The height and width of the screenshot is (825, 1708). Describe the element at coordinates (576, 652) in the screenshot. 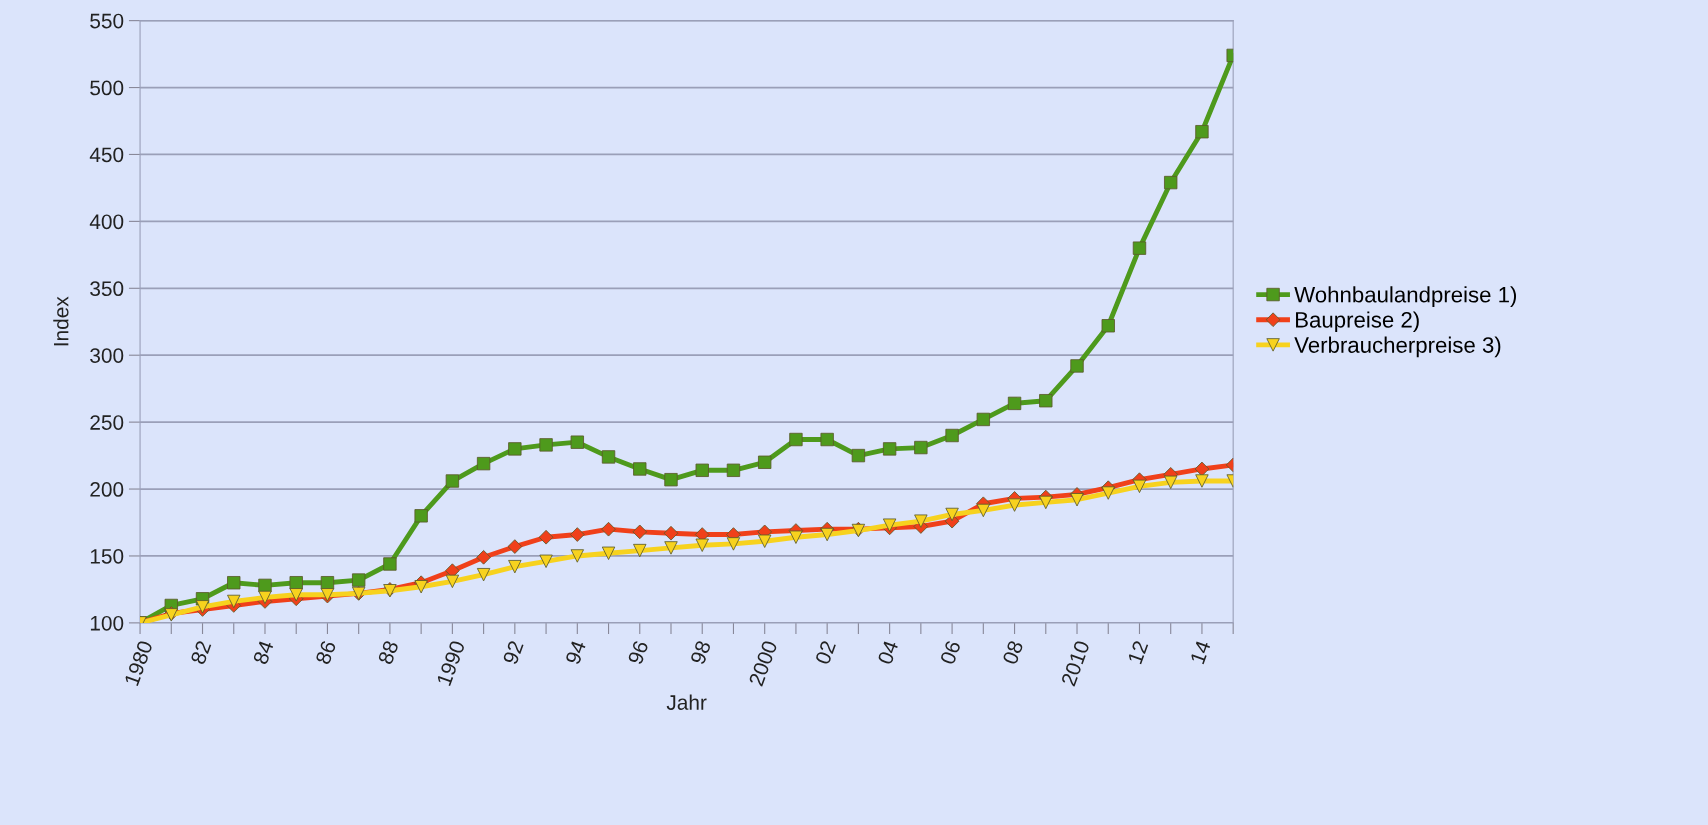

I see `x-tick-label: 94` at that location.